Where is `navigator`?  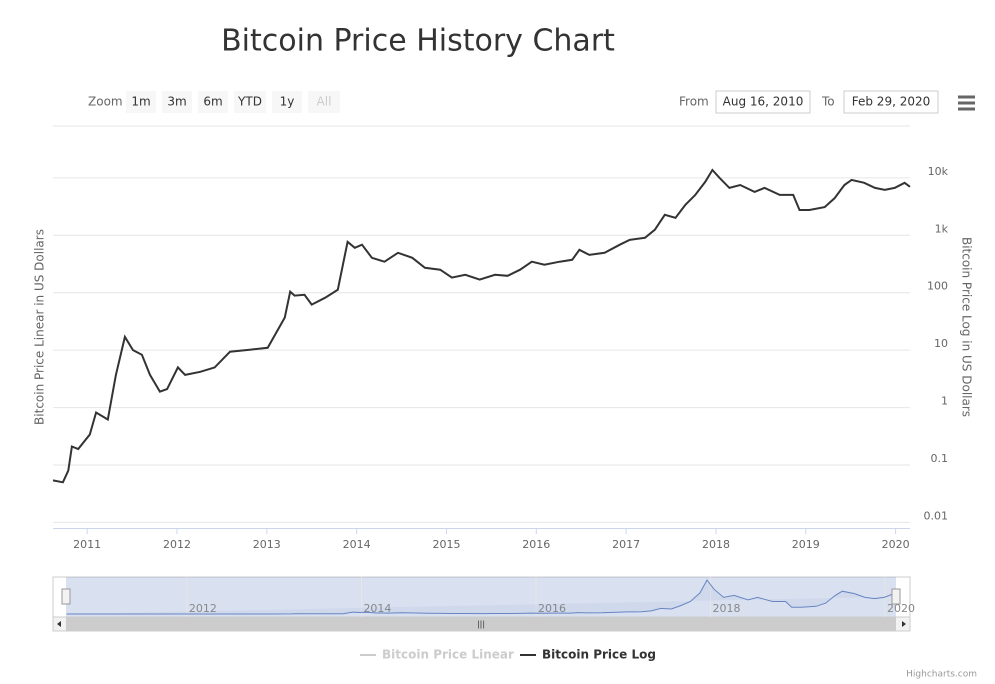 navigator is located at coordinates (481, 597).